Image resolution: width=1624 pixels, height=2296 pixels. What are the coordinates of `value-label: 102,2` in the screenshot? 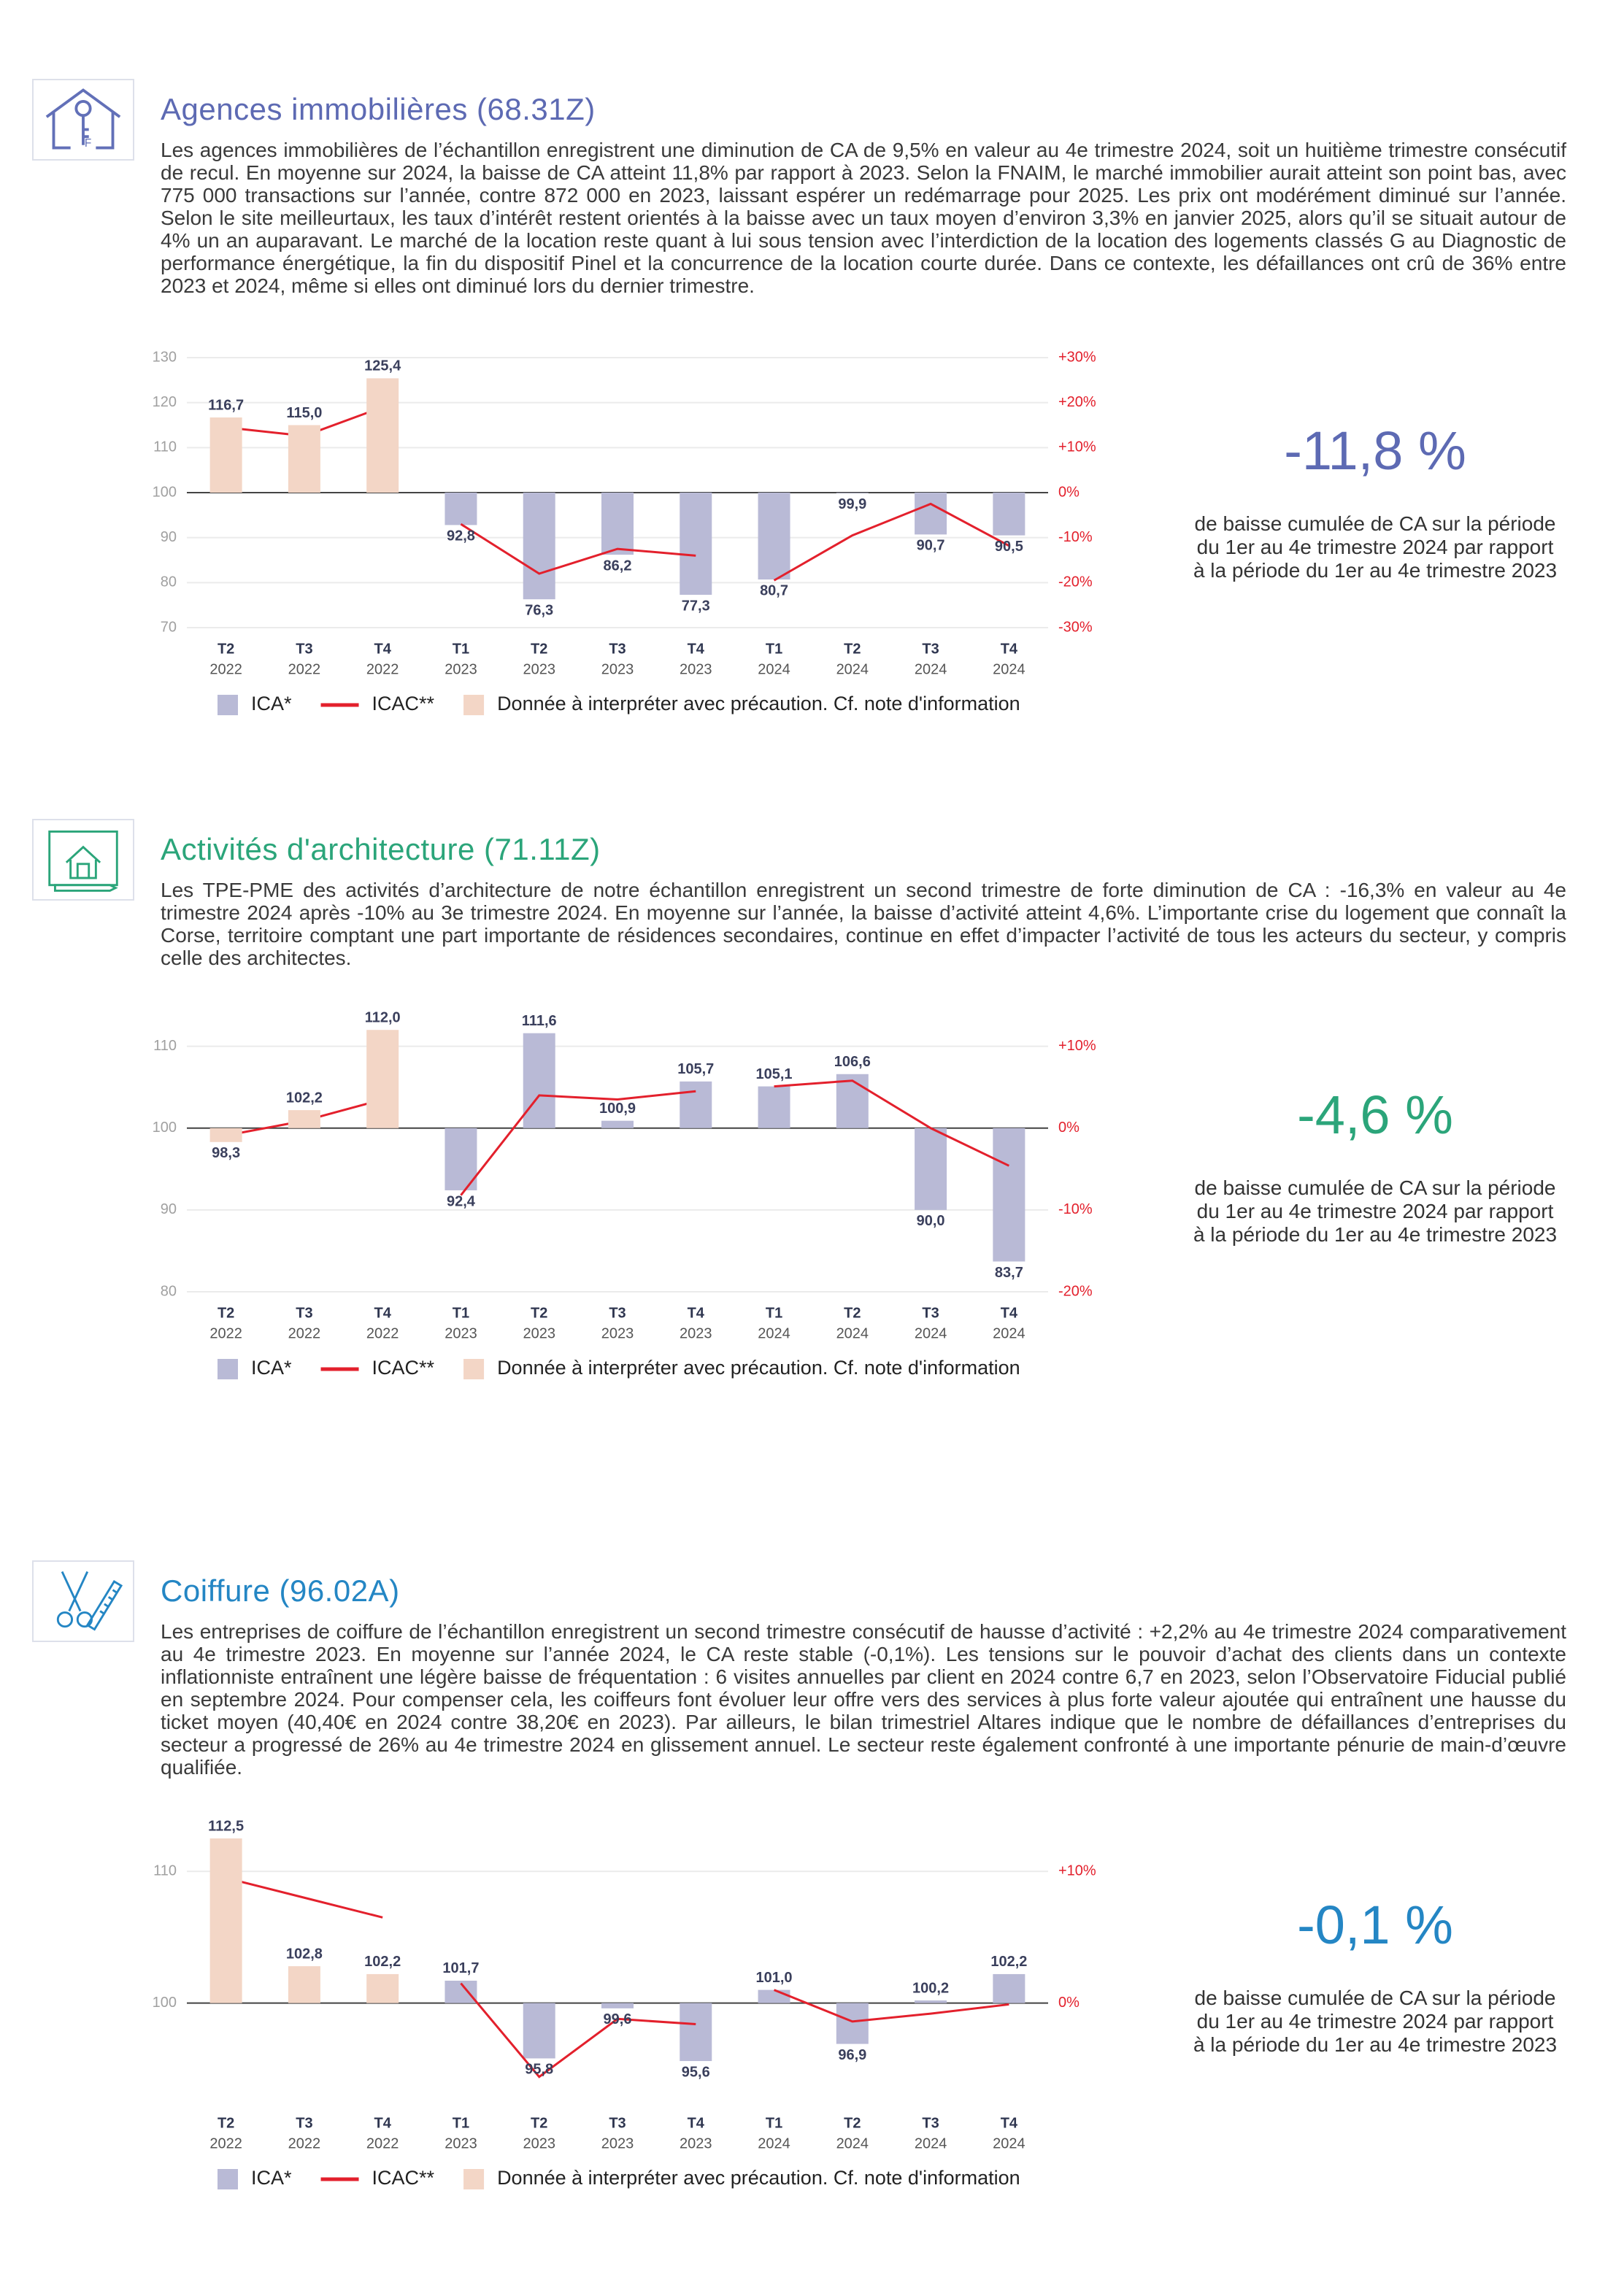 It's located at (382, 1962).